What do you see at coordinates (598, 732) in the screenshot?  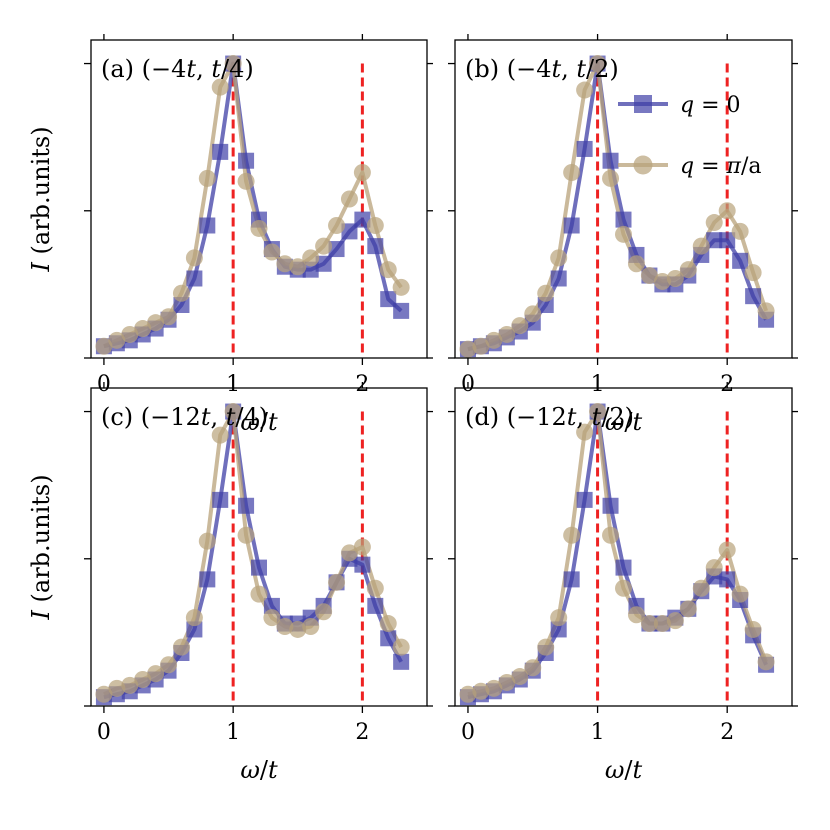 I see `x-tick-label: 1` at bounding box center [598, 732].